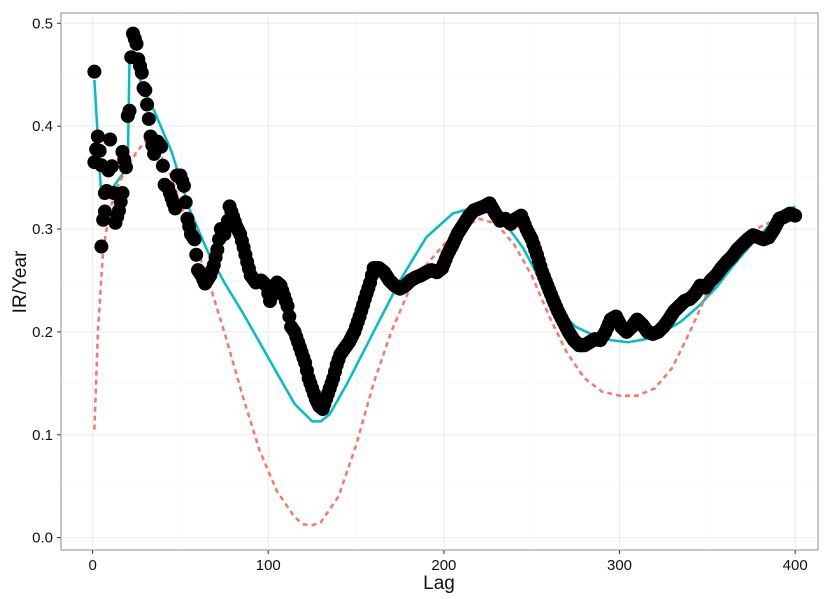 The height and width of the screenshot is (599, 830). What do you see at coordinates (795, 565) in the screenshot?
I see `x-tick-label: 400` at bounding box center [795, 565].